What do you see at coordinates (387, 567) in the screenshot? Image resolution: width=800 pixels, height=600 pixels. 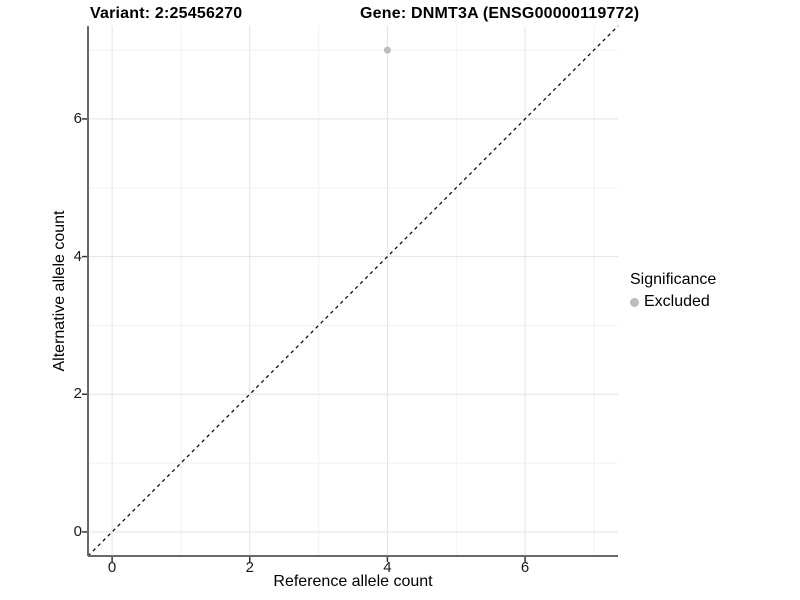 I see `x-tick-label: 4` at bounding box center [387, 567].